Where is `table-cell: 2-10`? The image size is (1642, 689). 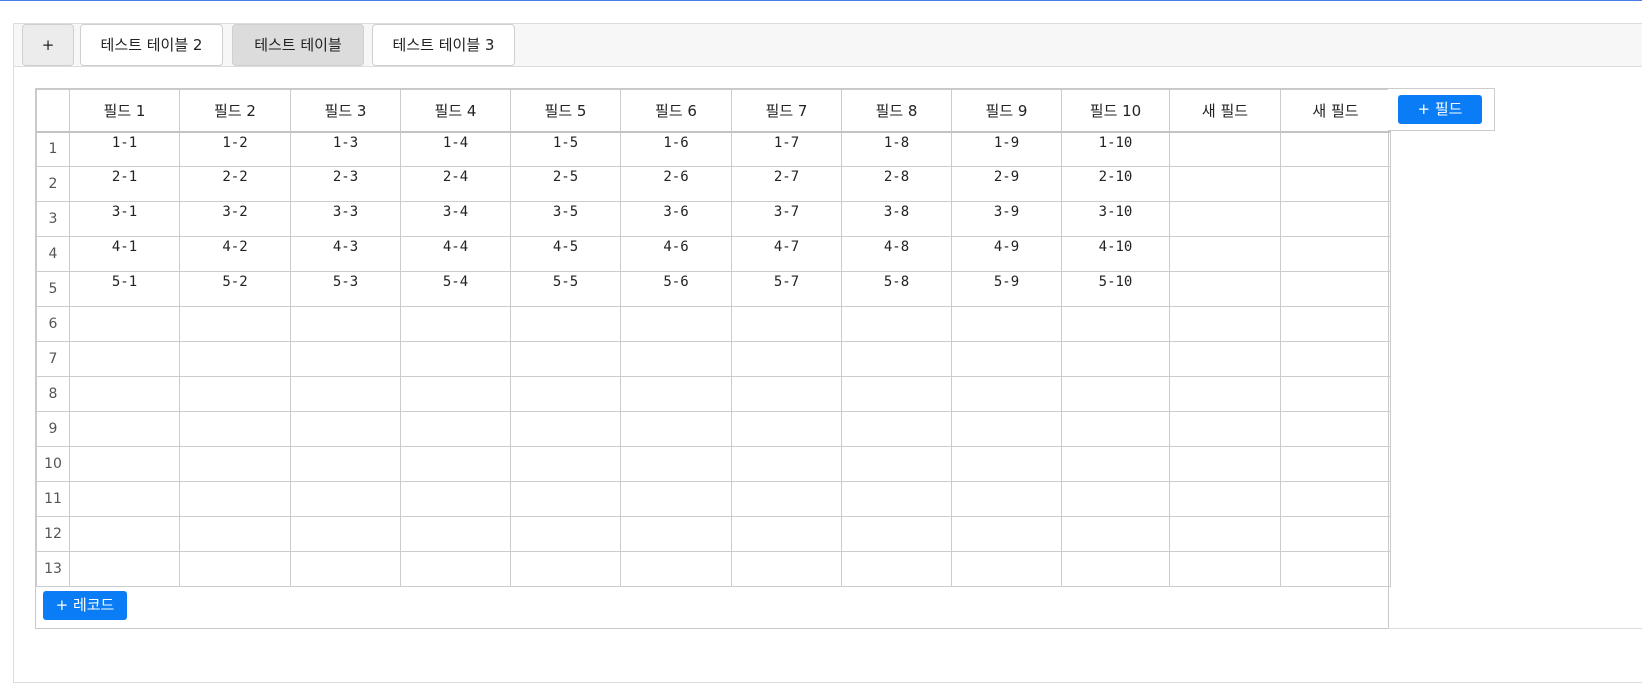 table-cell: 2-10 is located at coordinates (1115, 184).